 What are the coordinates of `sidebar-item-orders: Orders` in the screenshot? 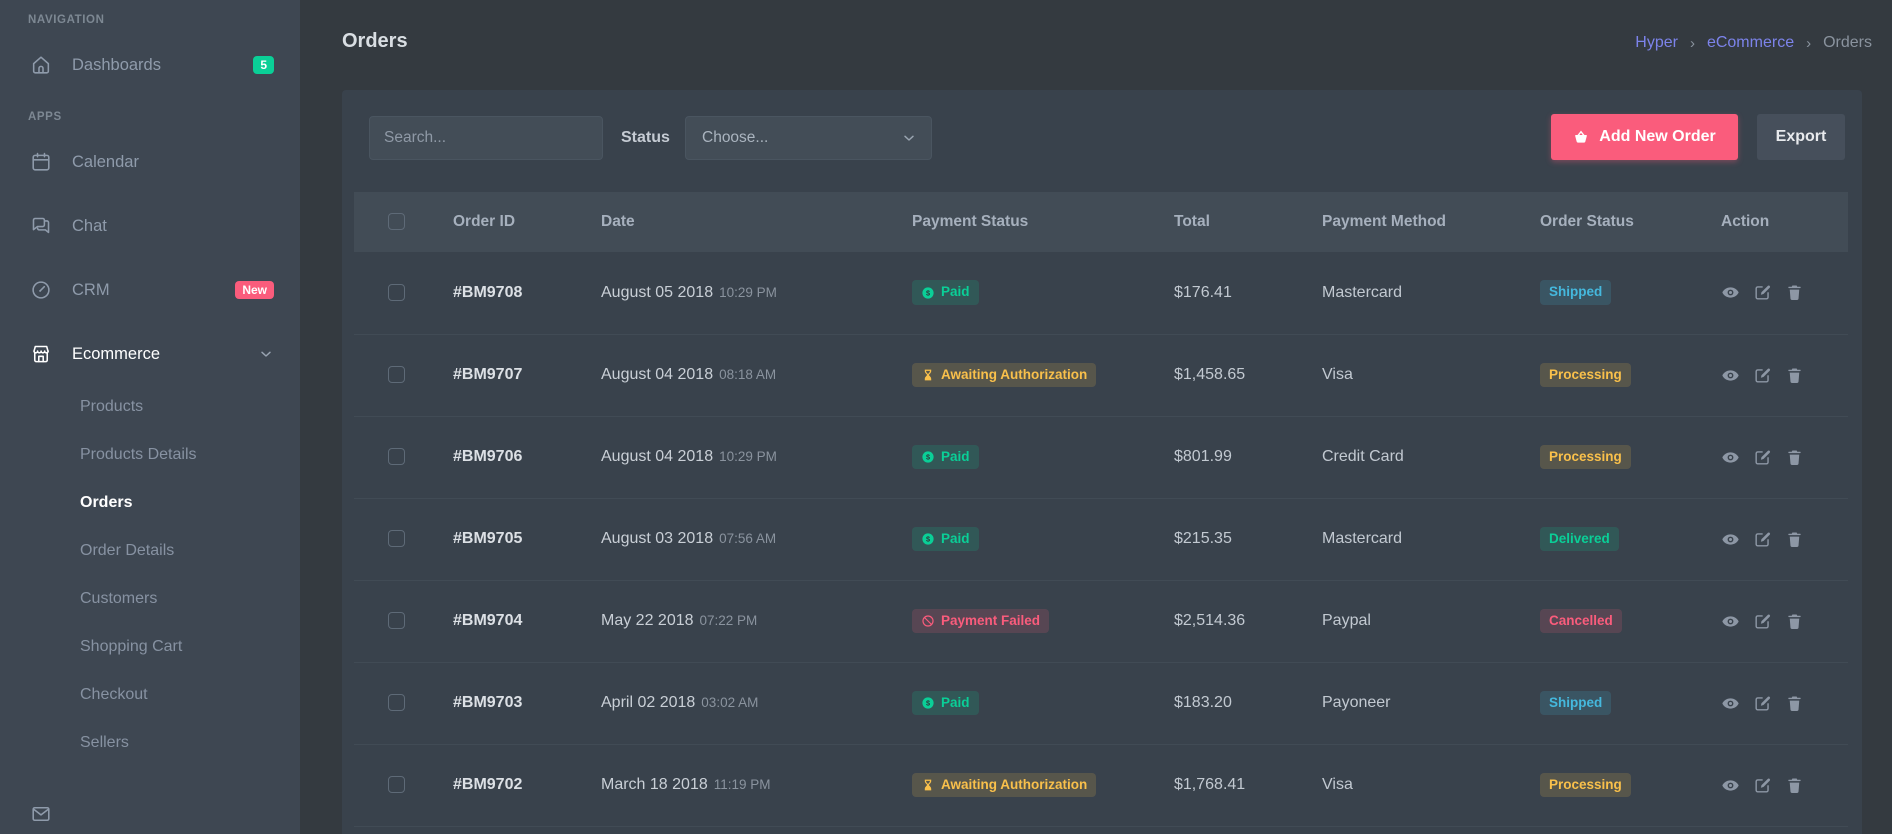 It's located at (106, 502).